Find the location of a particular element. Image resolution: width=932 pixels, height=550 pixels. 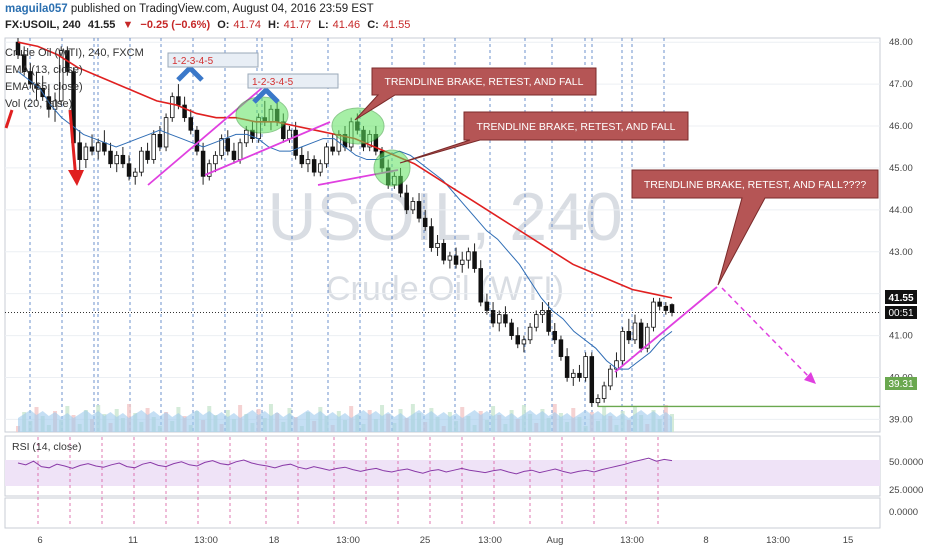

wave-label-1: 1-2-3-4-5 is located at coordinates (213, 60).